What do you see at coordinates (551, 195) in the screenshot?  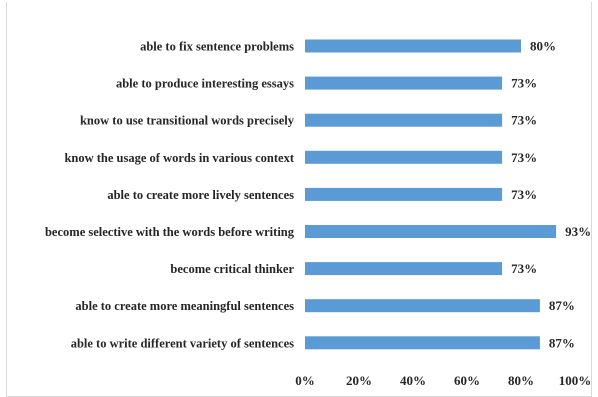 I see `value-labels: 80% 73% 73% 73% 73% 93% 73% 87% 87%` at bounding box center [551, 195].